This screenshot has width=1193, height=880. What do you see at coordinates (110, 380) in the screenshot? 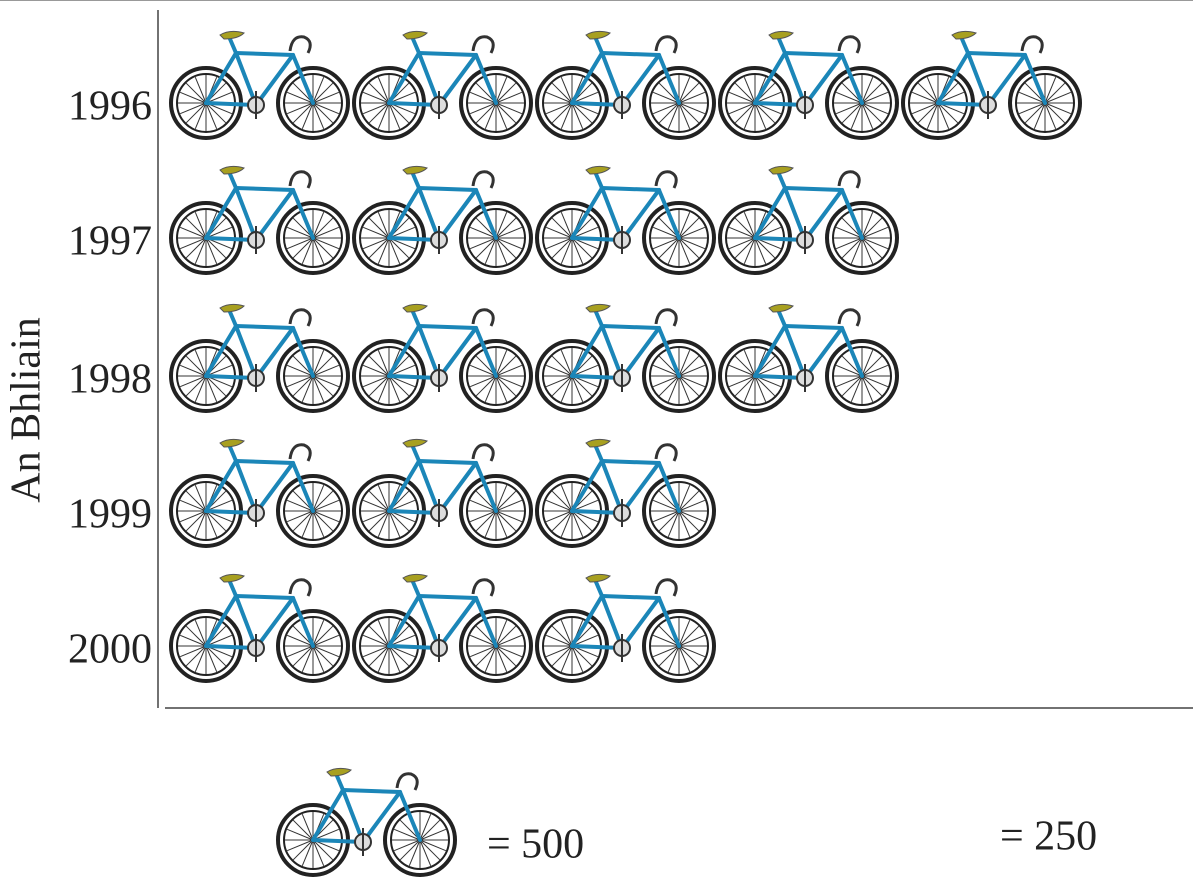
I see `y-tick-label: 1998` at bounding box center [110, 380].